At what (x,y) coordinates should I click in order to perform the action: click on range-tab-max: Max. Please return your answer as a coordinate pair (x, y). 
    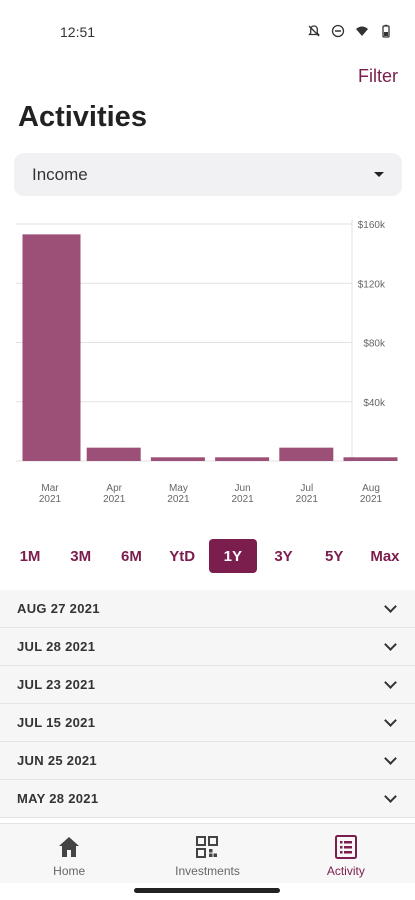
    Looking at the image, I should click on (385, 556).